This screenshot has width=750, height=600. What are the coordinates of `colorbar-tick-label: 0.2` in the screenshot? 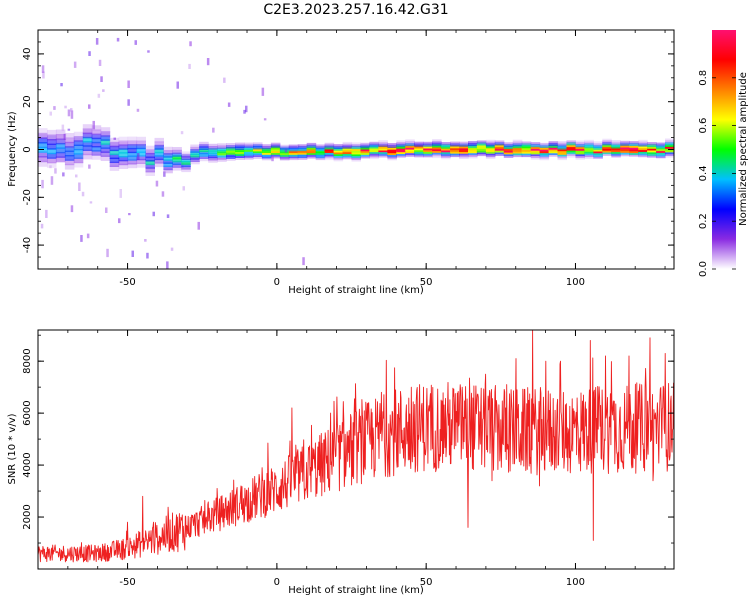 It's located at (703, 221).